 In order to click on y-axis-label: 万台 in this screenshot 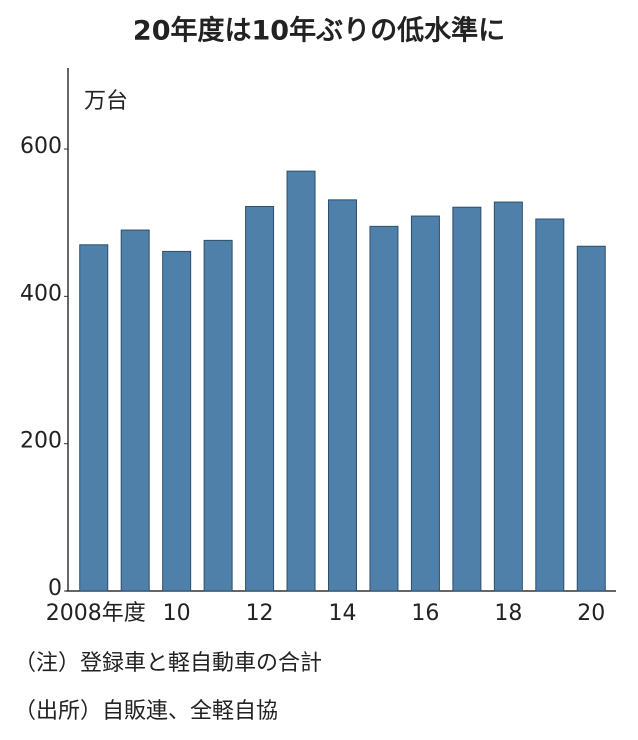, I will do `click(106, 101)`.